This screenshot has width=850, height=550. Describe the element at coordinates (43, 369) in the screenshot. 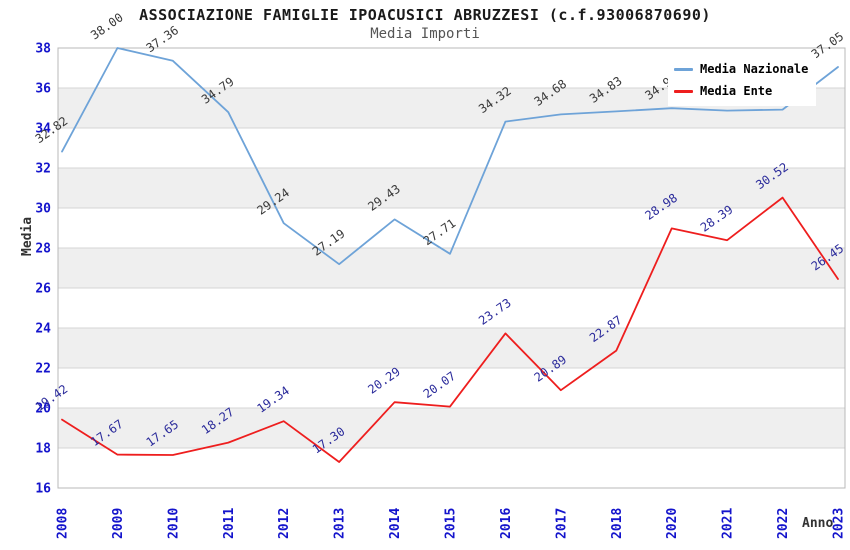

I see `y-tick-label: 22` at that location.